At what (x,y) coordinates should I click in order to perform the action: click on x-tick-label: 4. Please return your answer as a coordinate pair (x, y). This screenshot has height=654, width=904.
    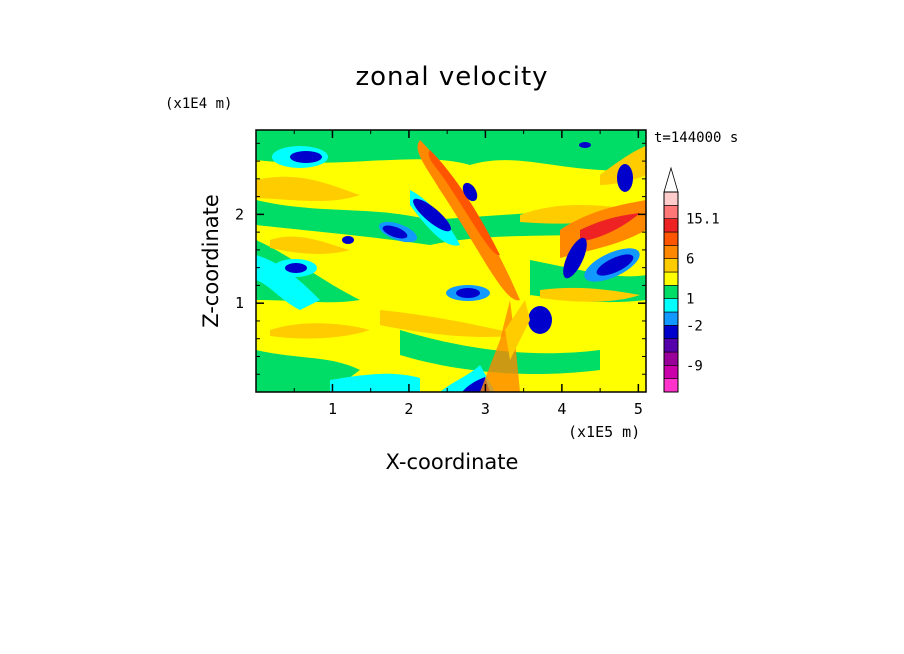
    Looking at the image, I should click on (561, 409).